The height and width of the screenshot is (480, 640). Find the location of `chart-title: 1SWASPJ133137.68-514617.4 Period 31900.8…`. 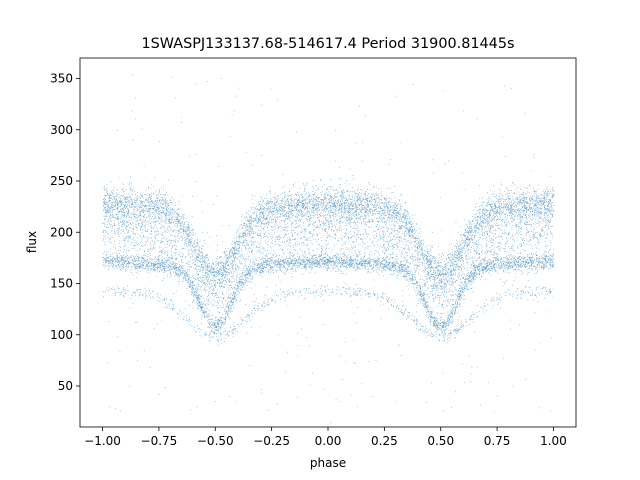

chart-title: 1SWASPJ133137.68-514617.4 Period 31900.8… is located at coordinates (328, 44).